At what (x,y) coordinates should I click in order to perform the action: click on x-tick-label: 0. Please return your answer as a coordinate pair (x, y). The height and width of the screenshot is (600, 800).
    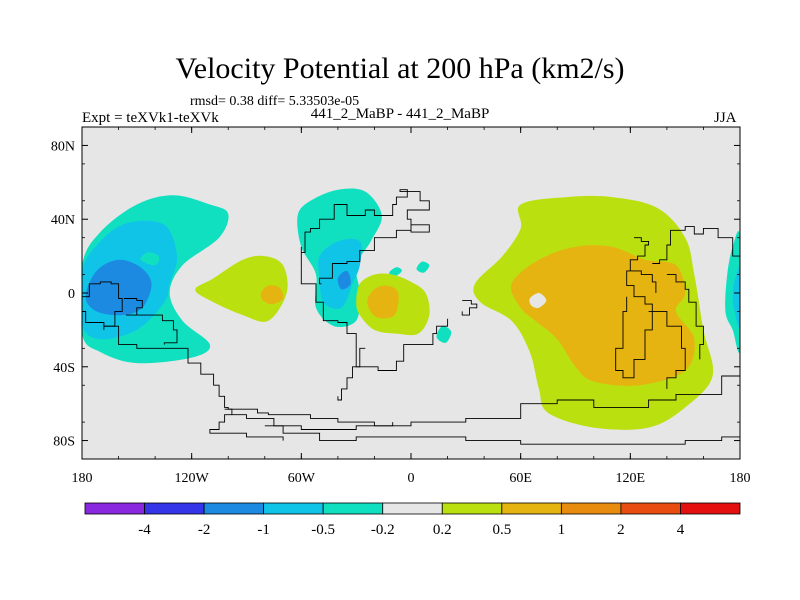
    Looking at the image, I should click on (411, 478).